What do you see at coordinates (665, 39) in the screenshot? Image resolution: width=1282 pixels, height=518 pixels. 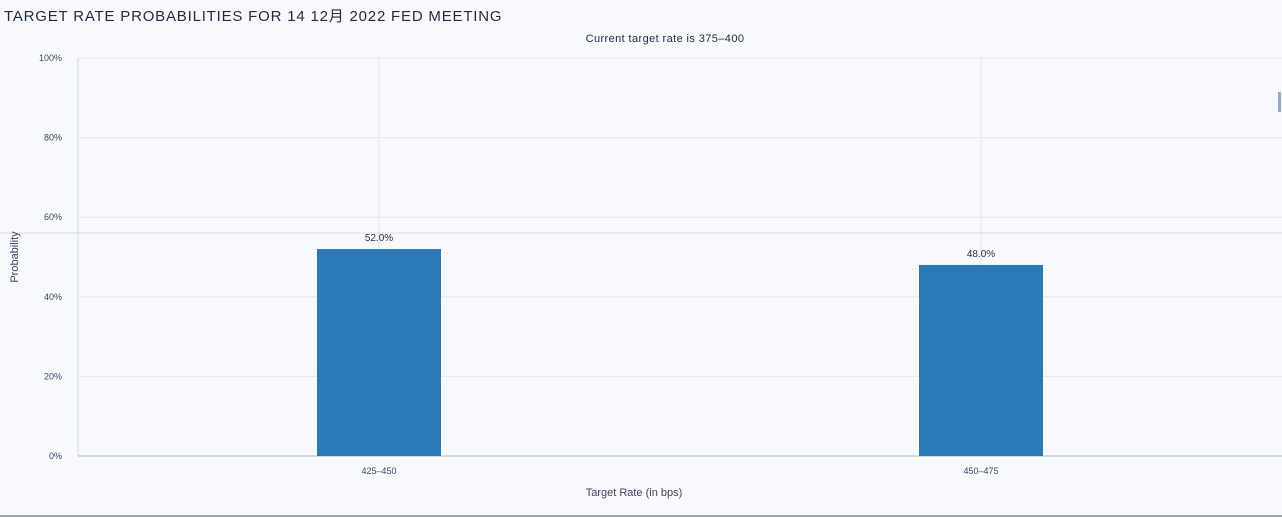 I see `chart-subtitle: Current target rate is 375–400` at bounding box center [665, 39].